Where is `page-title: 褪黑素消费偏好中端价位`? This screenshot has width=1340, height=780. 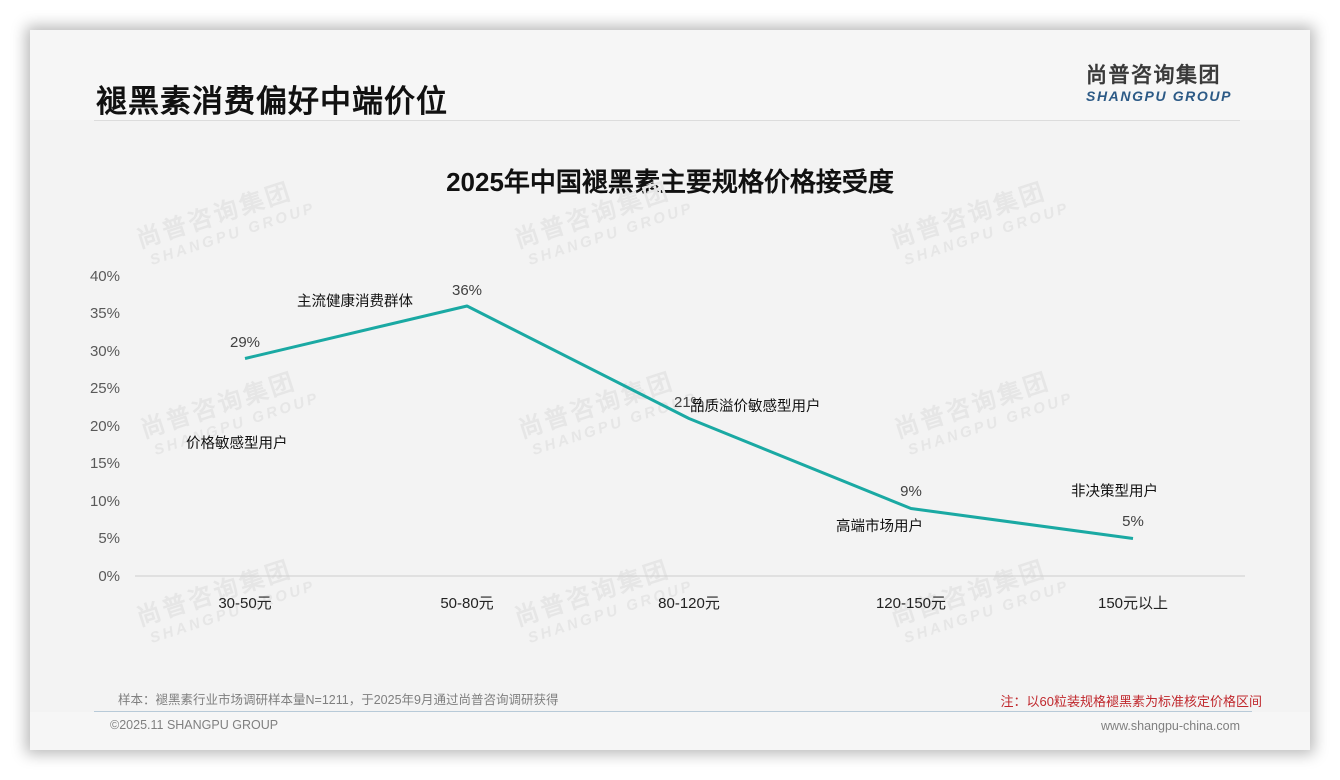
page-title: 褪黑素消费偏好中端价位 is located at coordinates (272, 101).